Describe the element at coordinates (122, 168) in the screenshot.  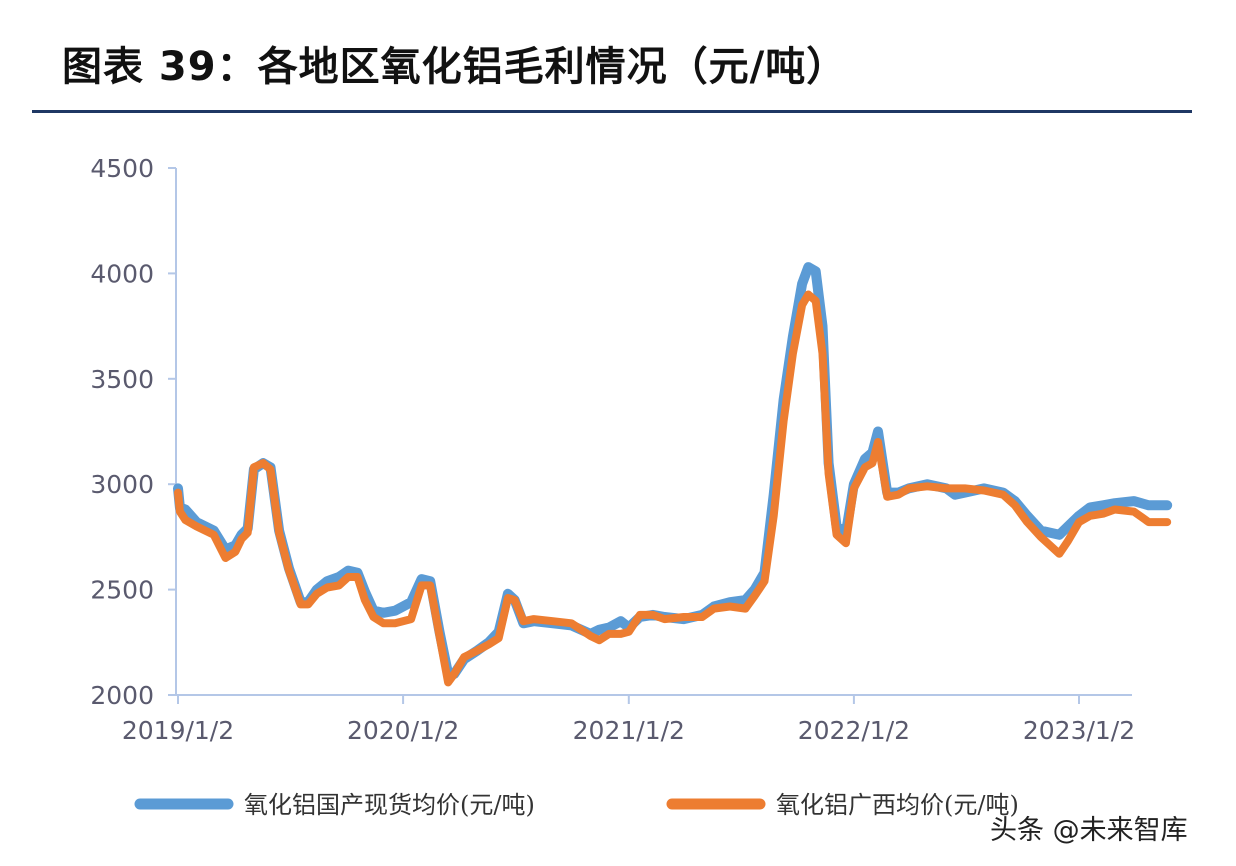
I see `y-tick-label: 4500` at that location.